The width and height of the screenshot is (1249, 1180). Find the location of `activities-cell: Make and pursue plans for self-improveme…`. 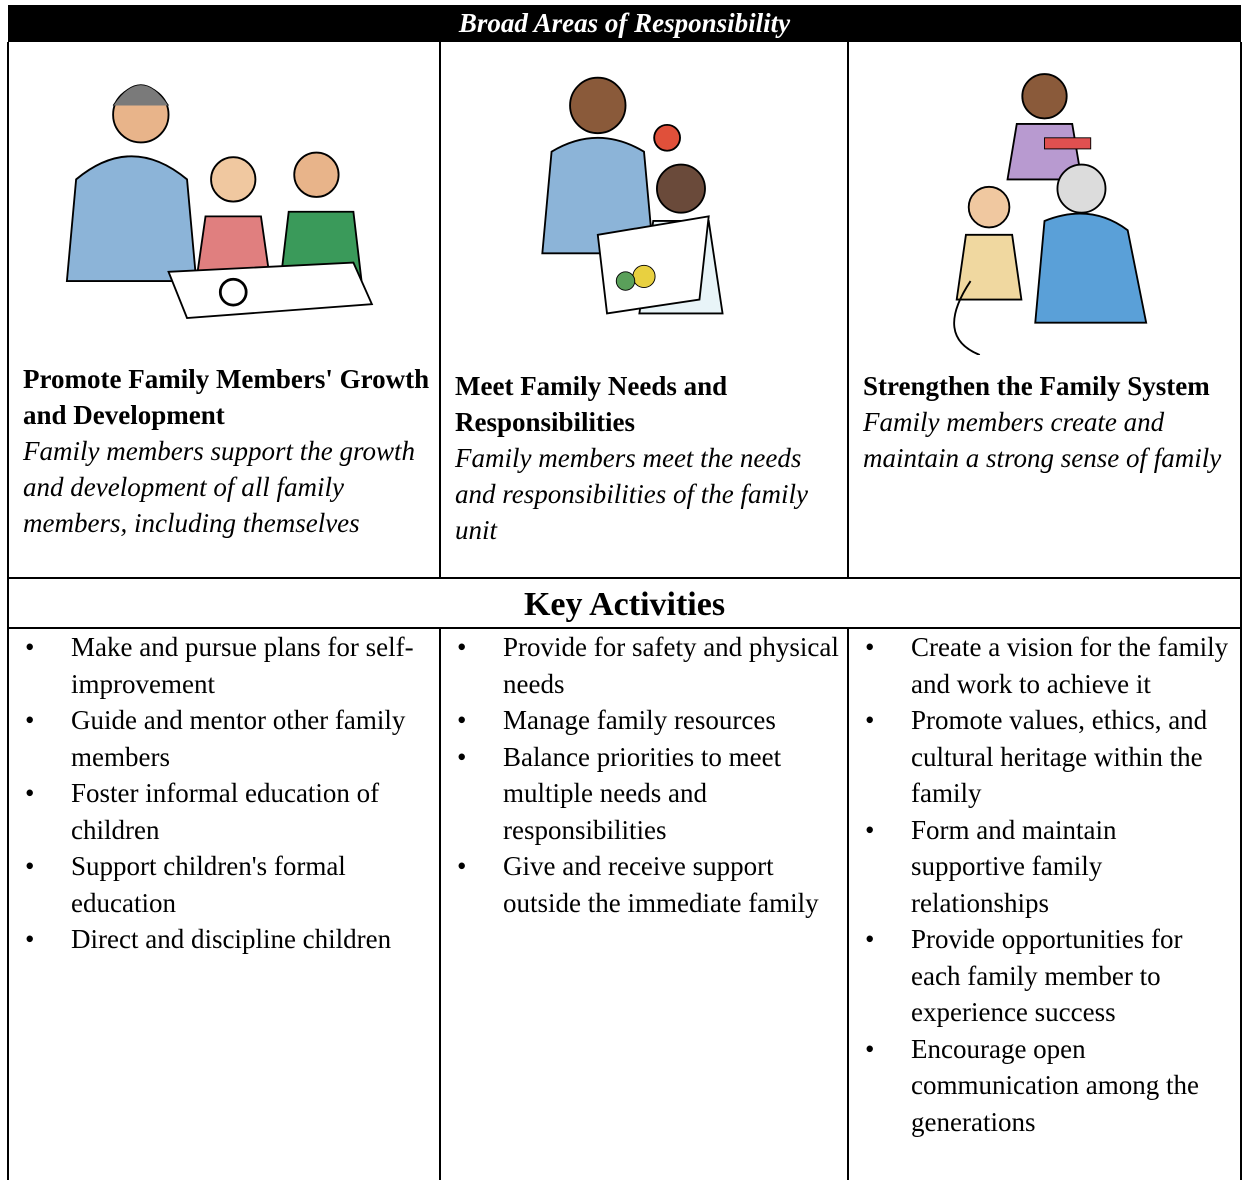

activities-cell: Make and pursue plans for self-improveme… is located at coordinates (224, 793).